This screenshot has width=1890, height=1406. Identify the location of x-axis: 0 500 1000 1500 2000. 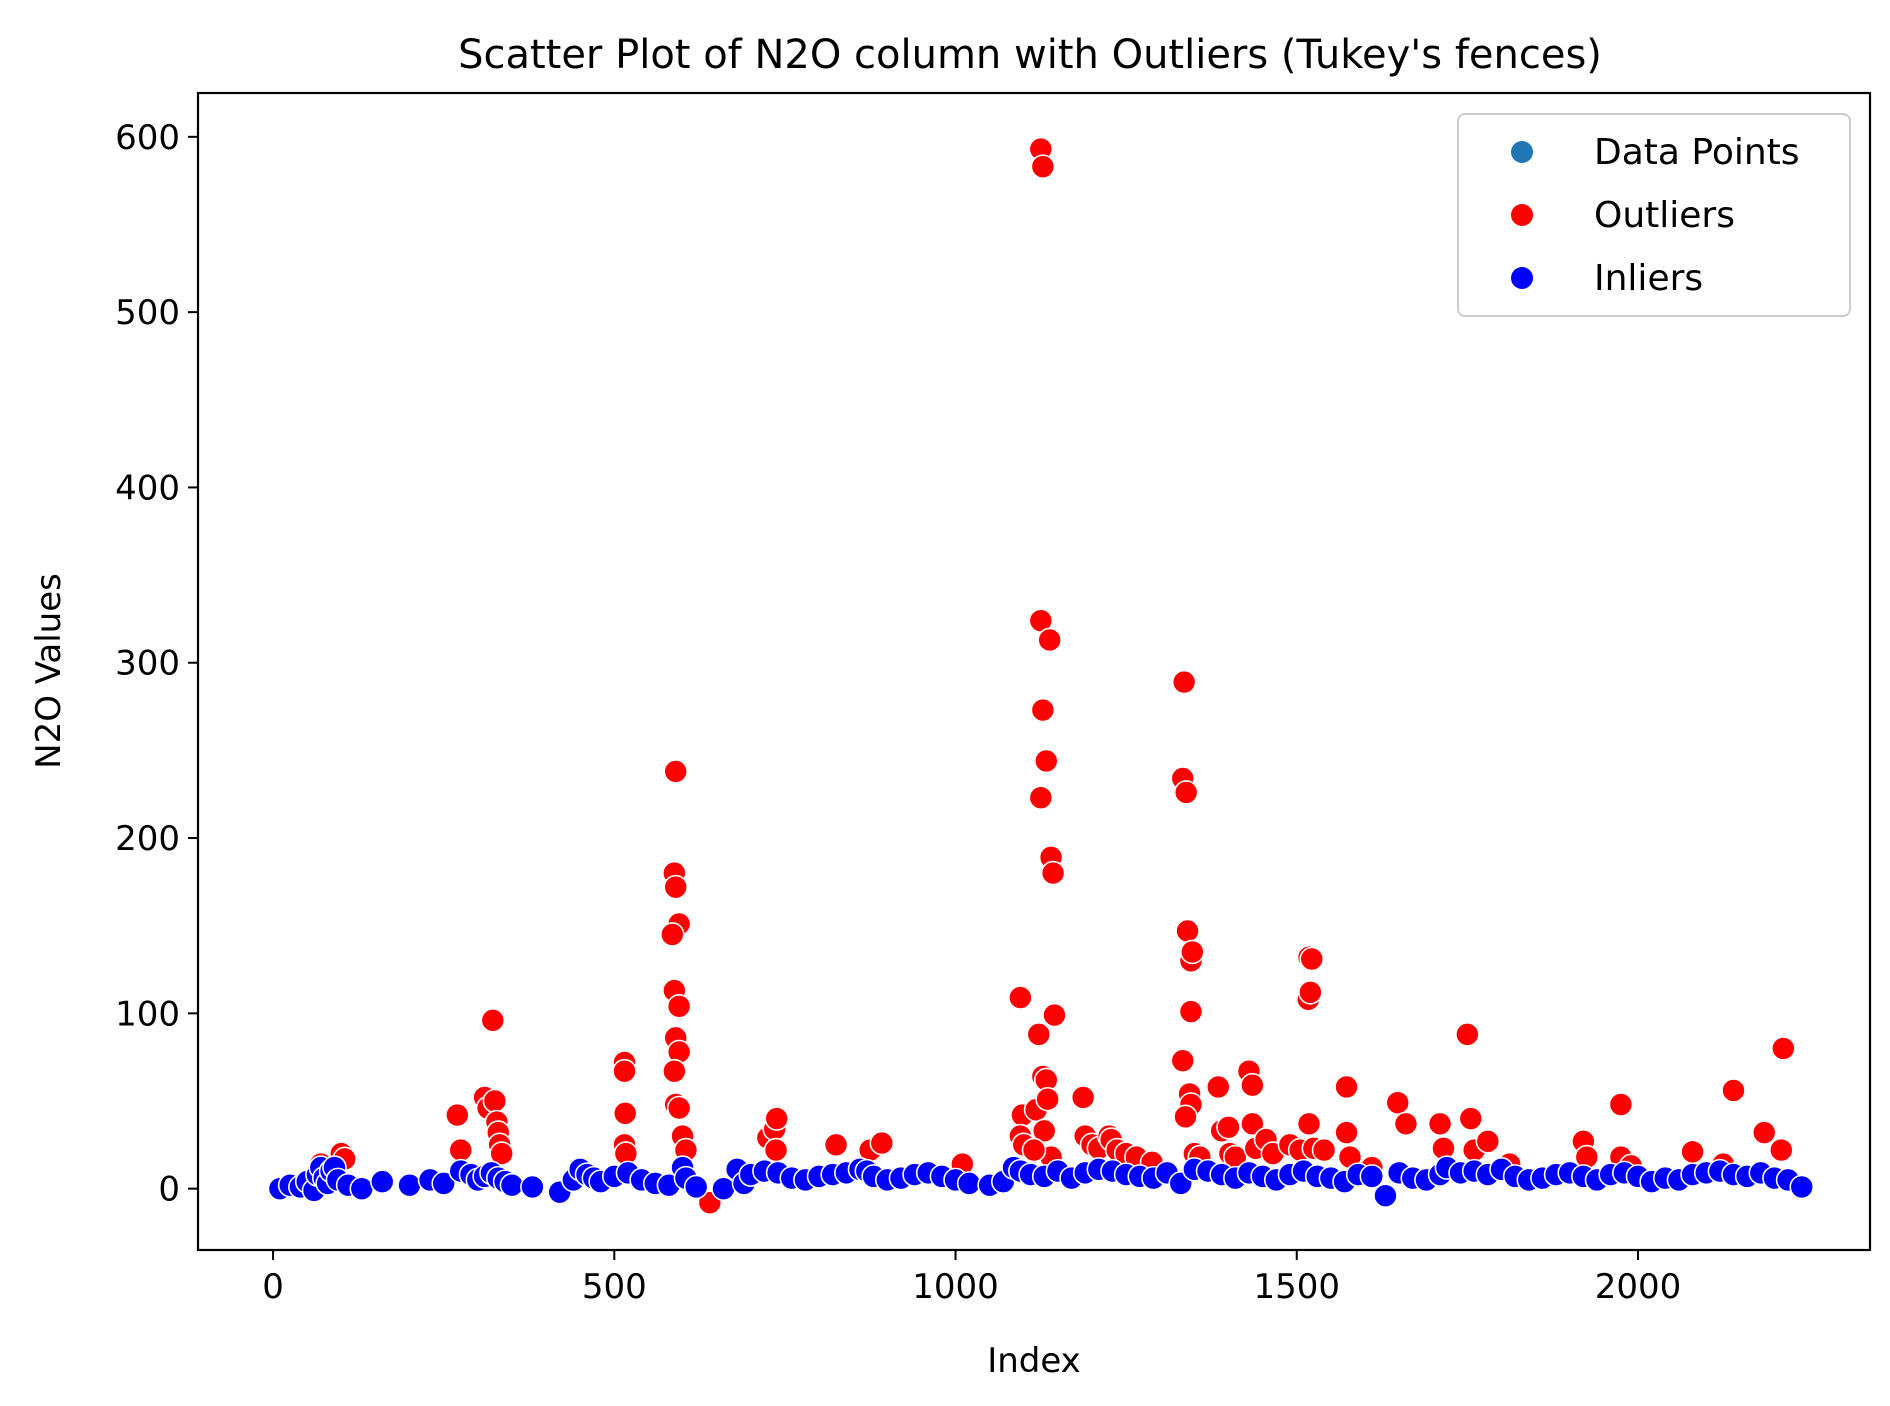
(971, 1278).